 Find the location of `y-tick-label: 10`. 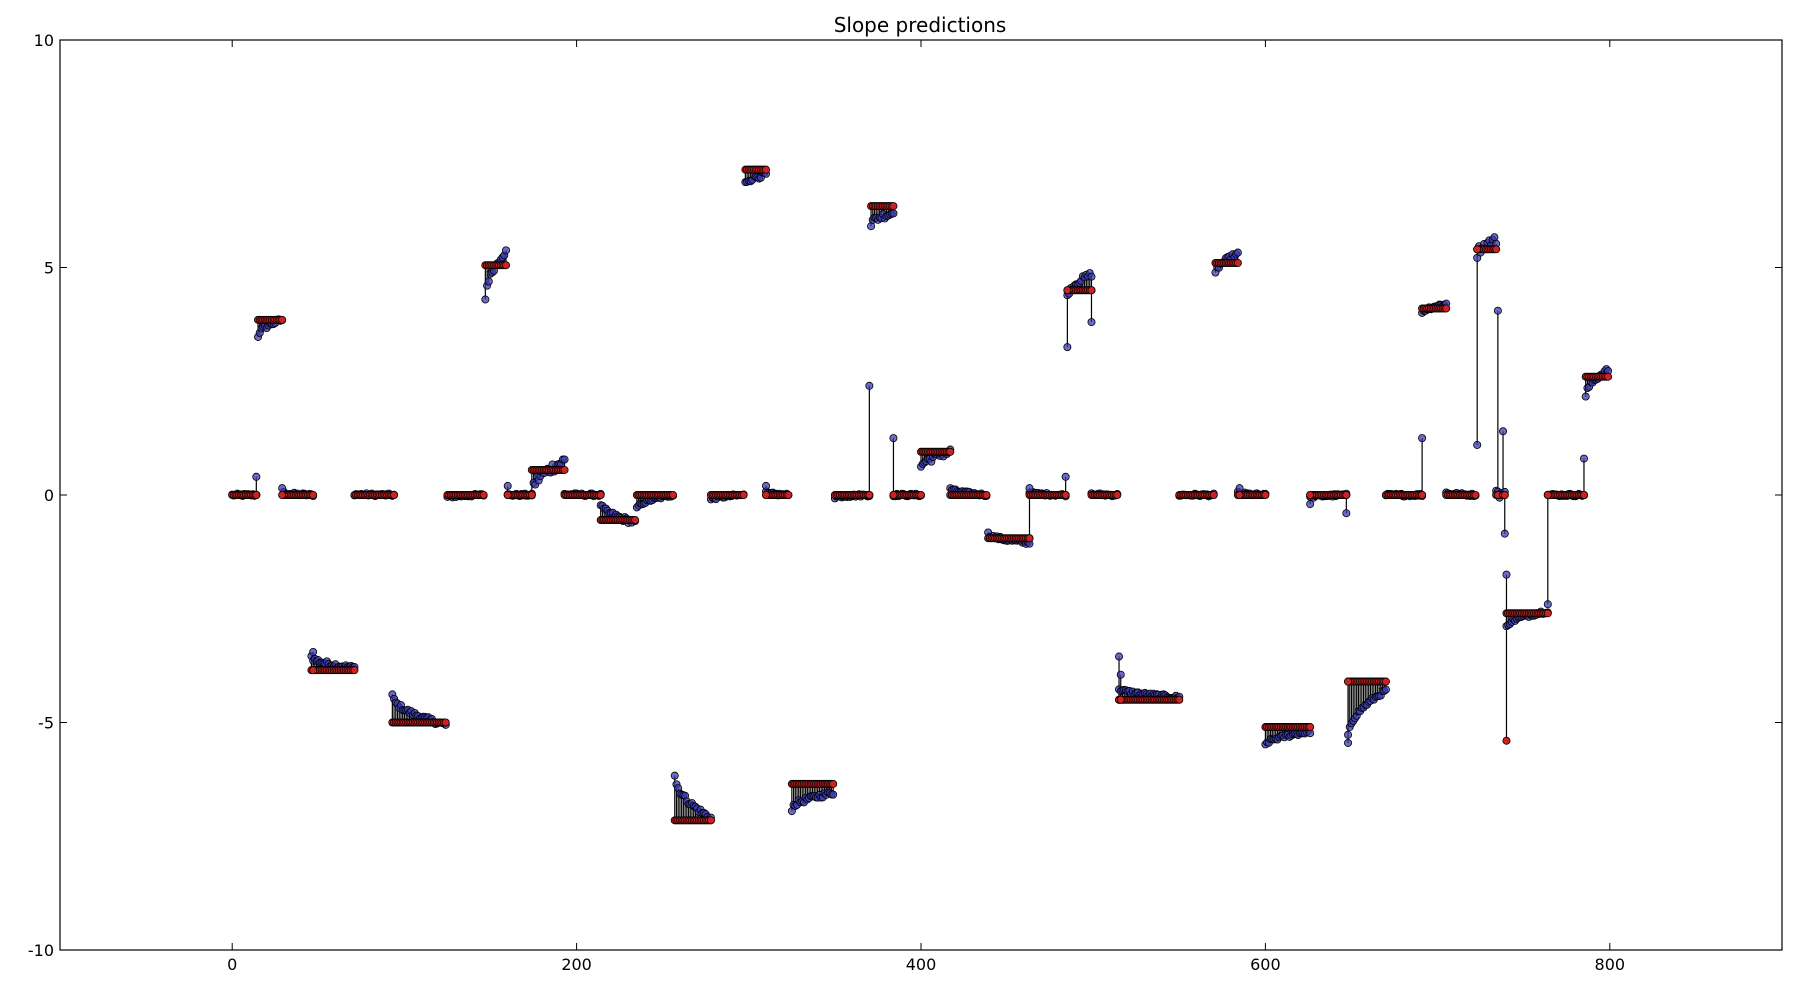

y-tick-label: 10 is located at coordinates (44, 40).